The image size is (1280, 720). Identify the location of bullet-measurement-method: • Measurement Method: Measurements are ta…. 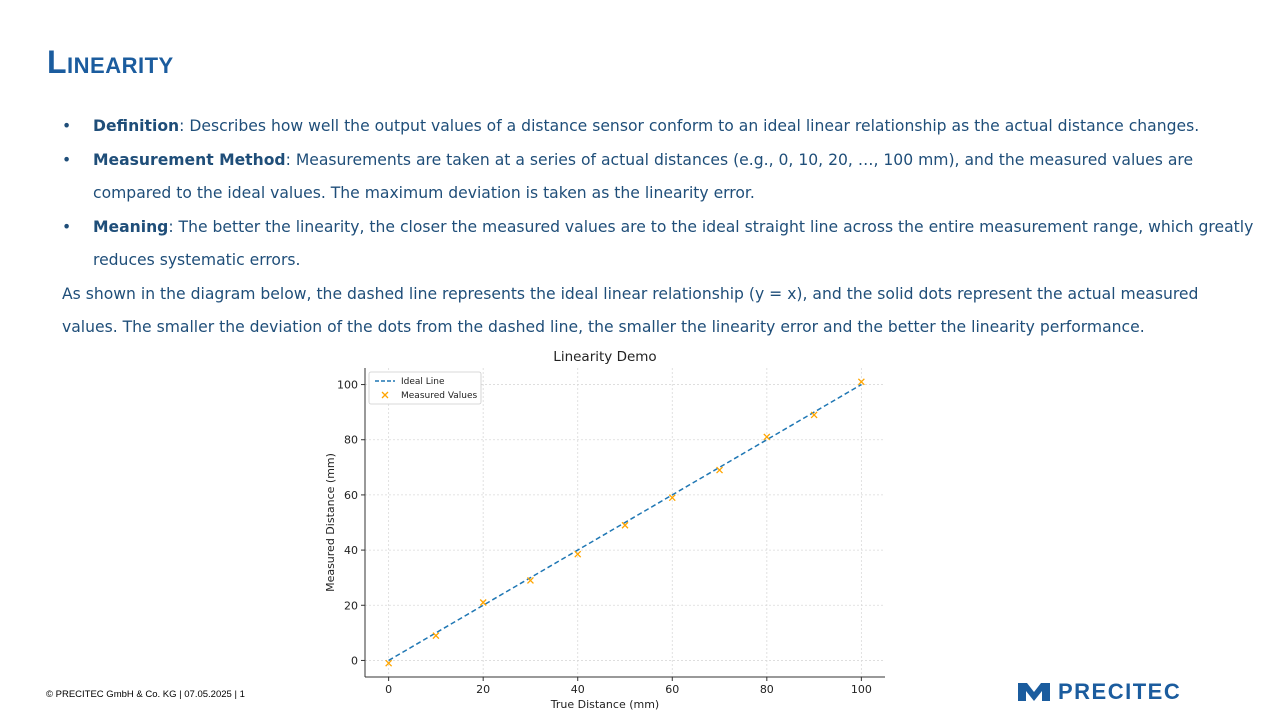
(659, 177).